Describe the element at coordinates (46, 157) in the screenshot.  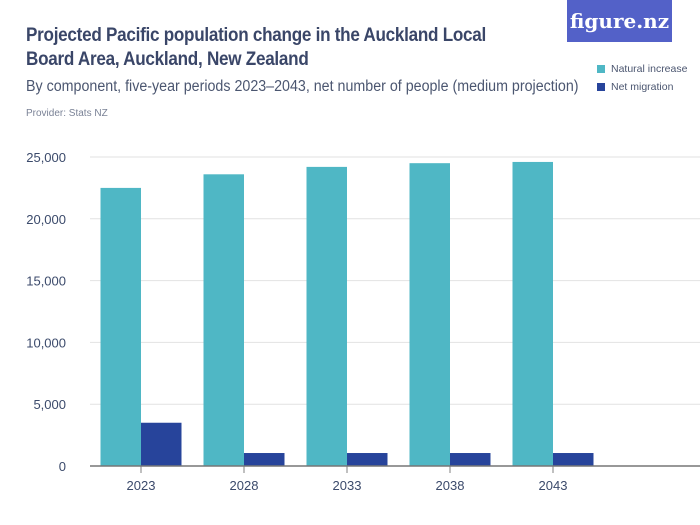
I see `y-tick-label: 25,000` at that location.